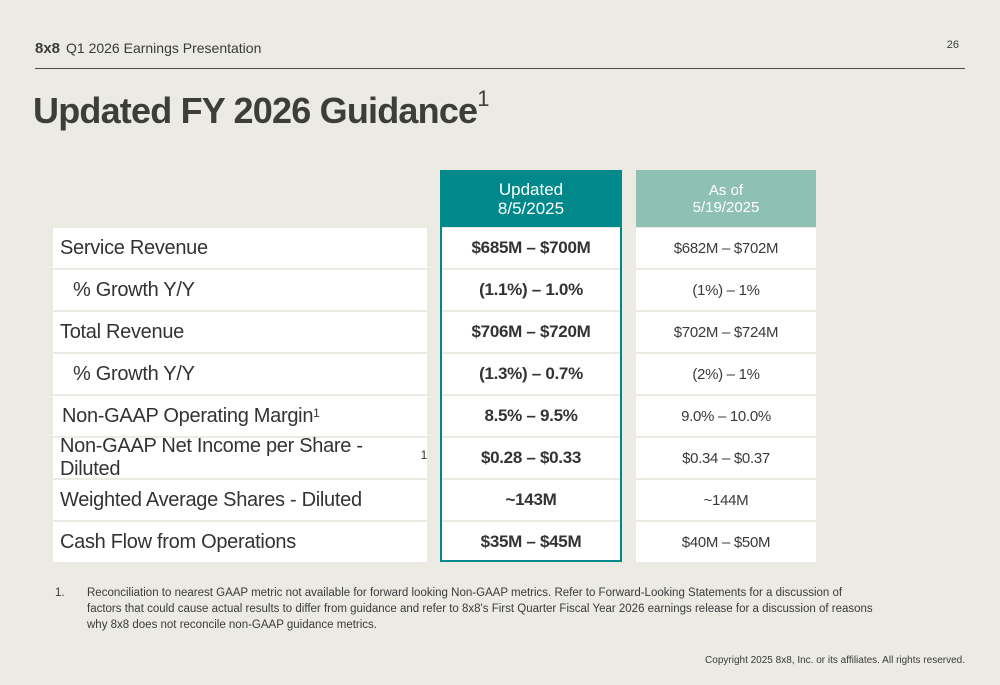 This screenshot has width=1000, height=685. I want to click on updated-value: 8.5% – 9.5%, so click(531, 416).